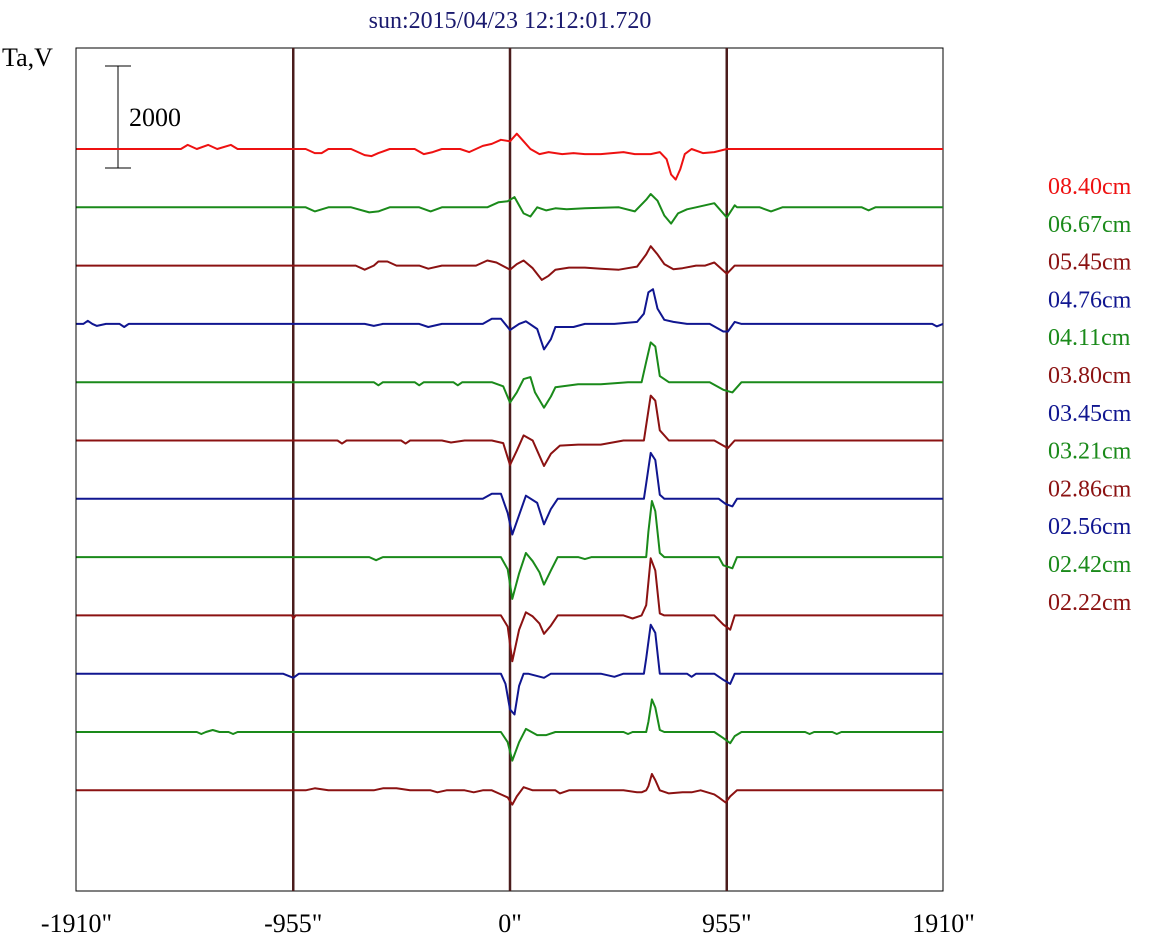 This screenshot has width=1155, height=941. I want to click on trace-03-45cm, so click(509, 493).